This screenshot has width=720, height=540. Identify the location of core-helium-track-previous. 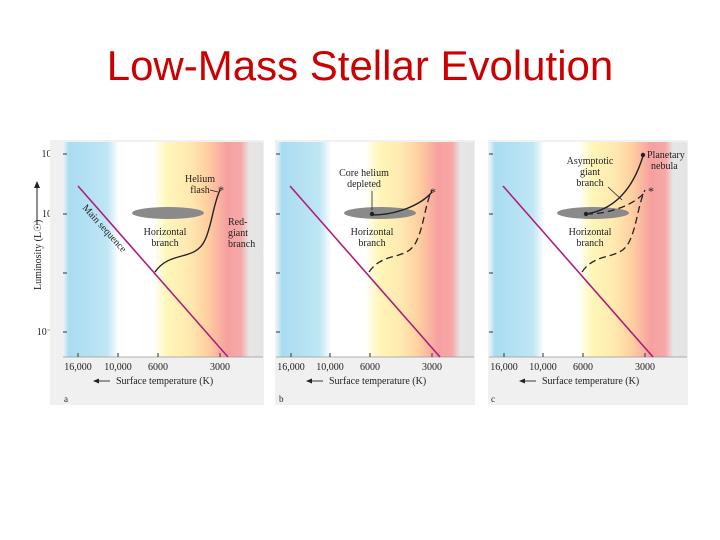
(615, 203).